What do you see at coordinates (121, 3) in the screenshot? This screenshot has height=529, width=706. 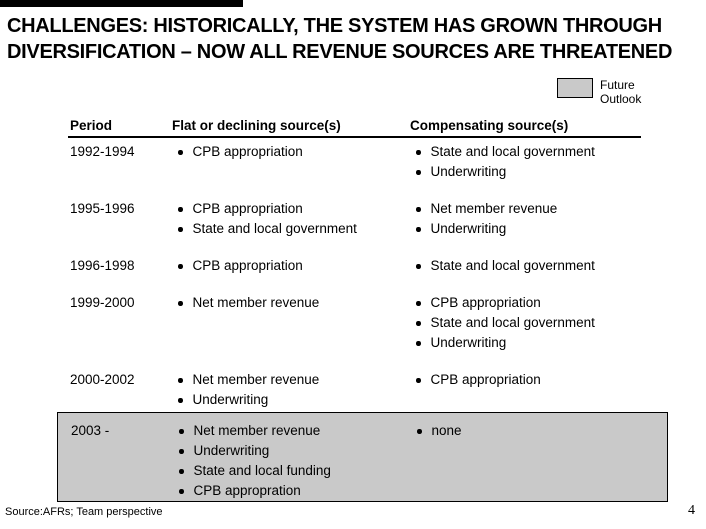 I see `top-left-bar` at bounding box center [121, 3].